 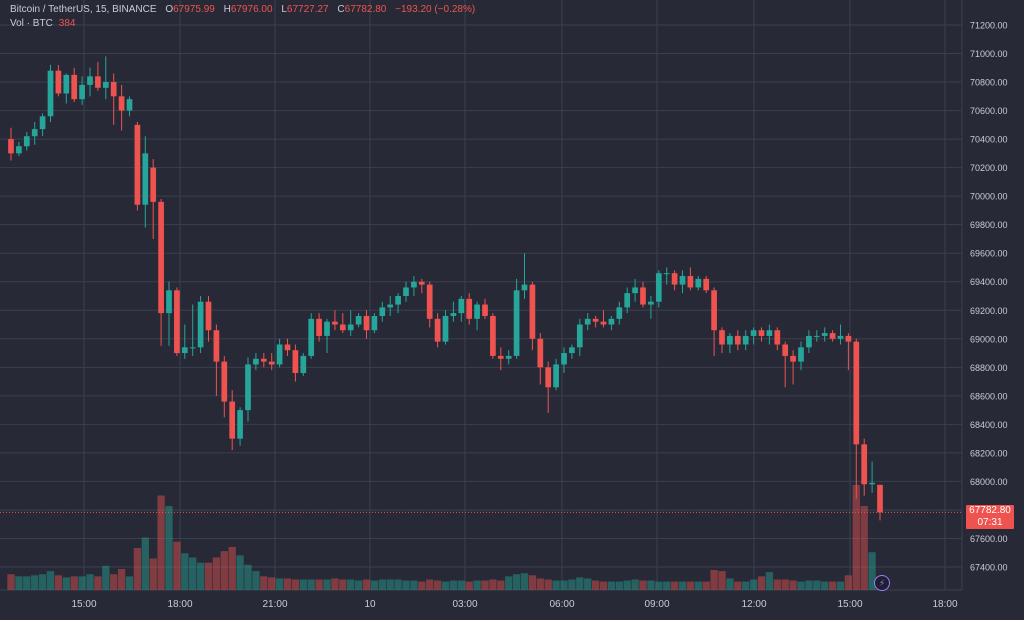 I want to click on y-tick-label: 71200.00, so click(x=989, y=26).